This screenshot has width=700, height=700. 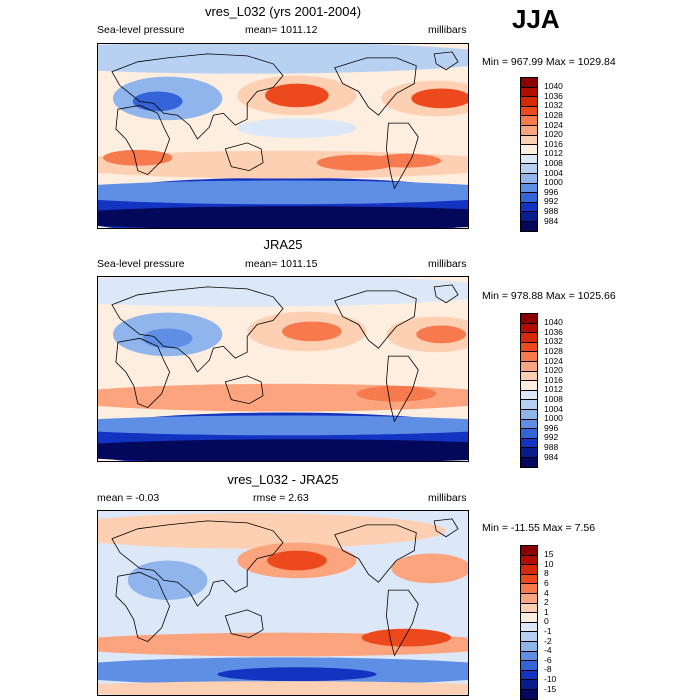 I want to click on panel-3-units-label: millibars, so click(x=447, y=498).